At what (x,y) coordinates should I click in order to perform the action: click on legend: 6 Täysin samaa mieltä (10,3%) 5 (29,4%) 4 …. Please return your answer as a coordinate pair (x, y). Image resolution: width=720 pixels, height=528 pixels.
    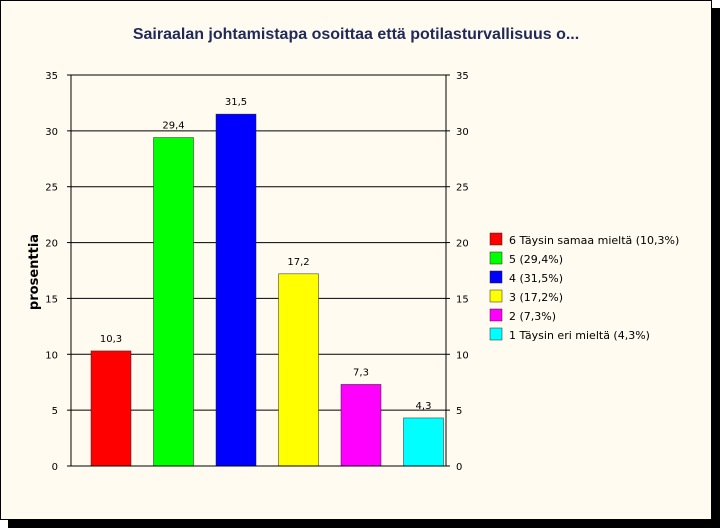
    Looking at the image, I should click on (584, 287).